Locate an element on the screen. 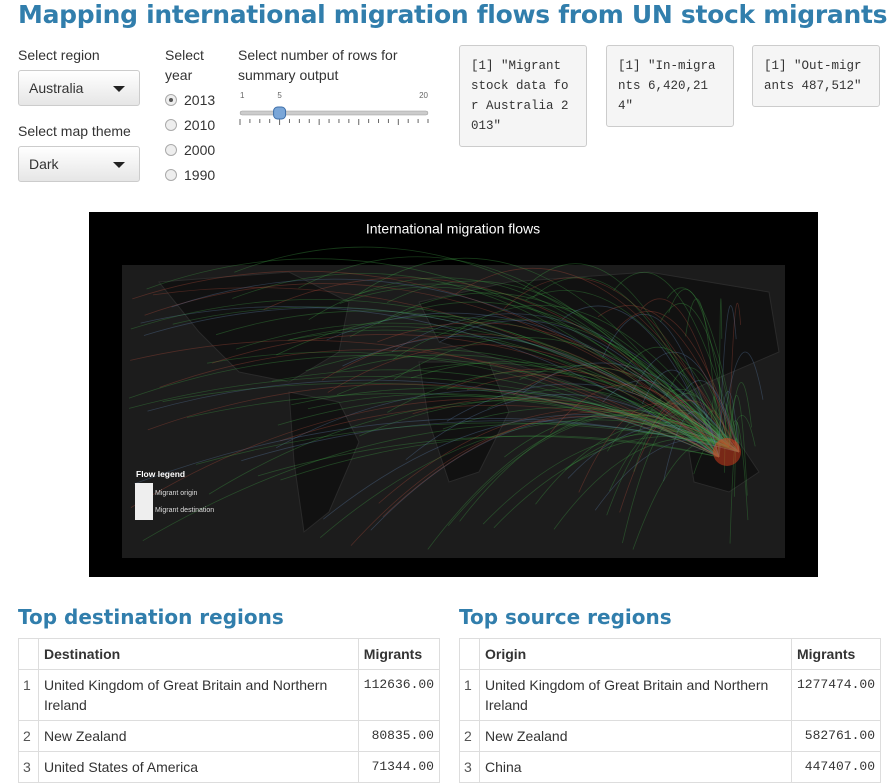 The width and height of the screenshot is (890, 783). year-option: 1990 is located at coordinates (190, 175).